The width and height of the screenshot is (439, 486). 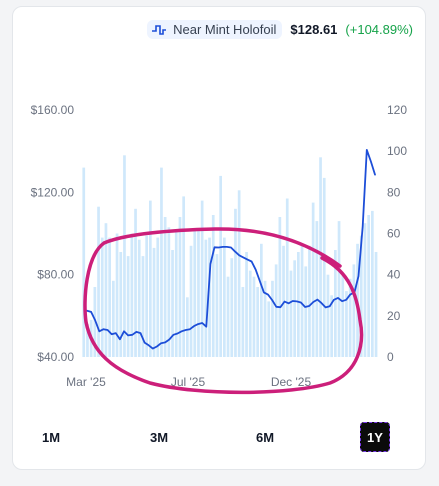 What do you see at coordinates (394, 234) in the screenshot?
I see `right-axis-tick-label: 60` at bounding box center [394, 234].